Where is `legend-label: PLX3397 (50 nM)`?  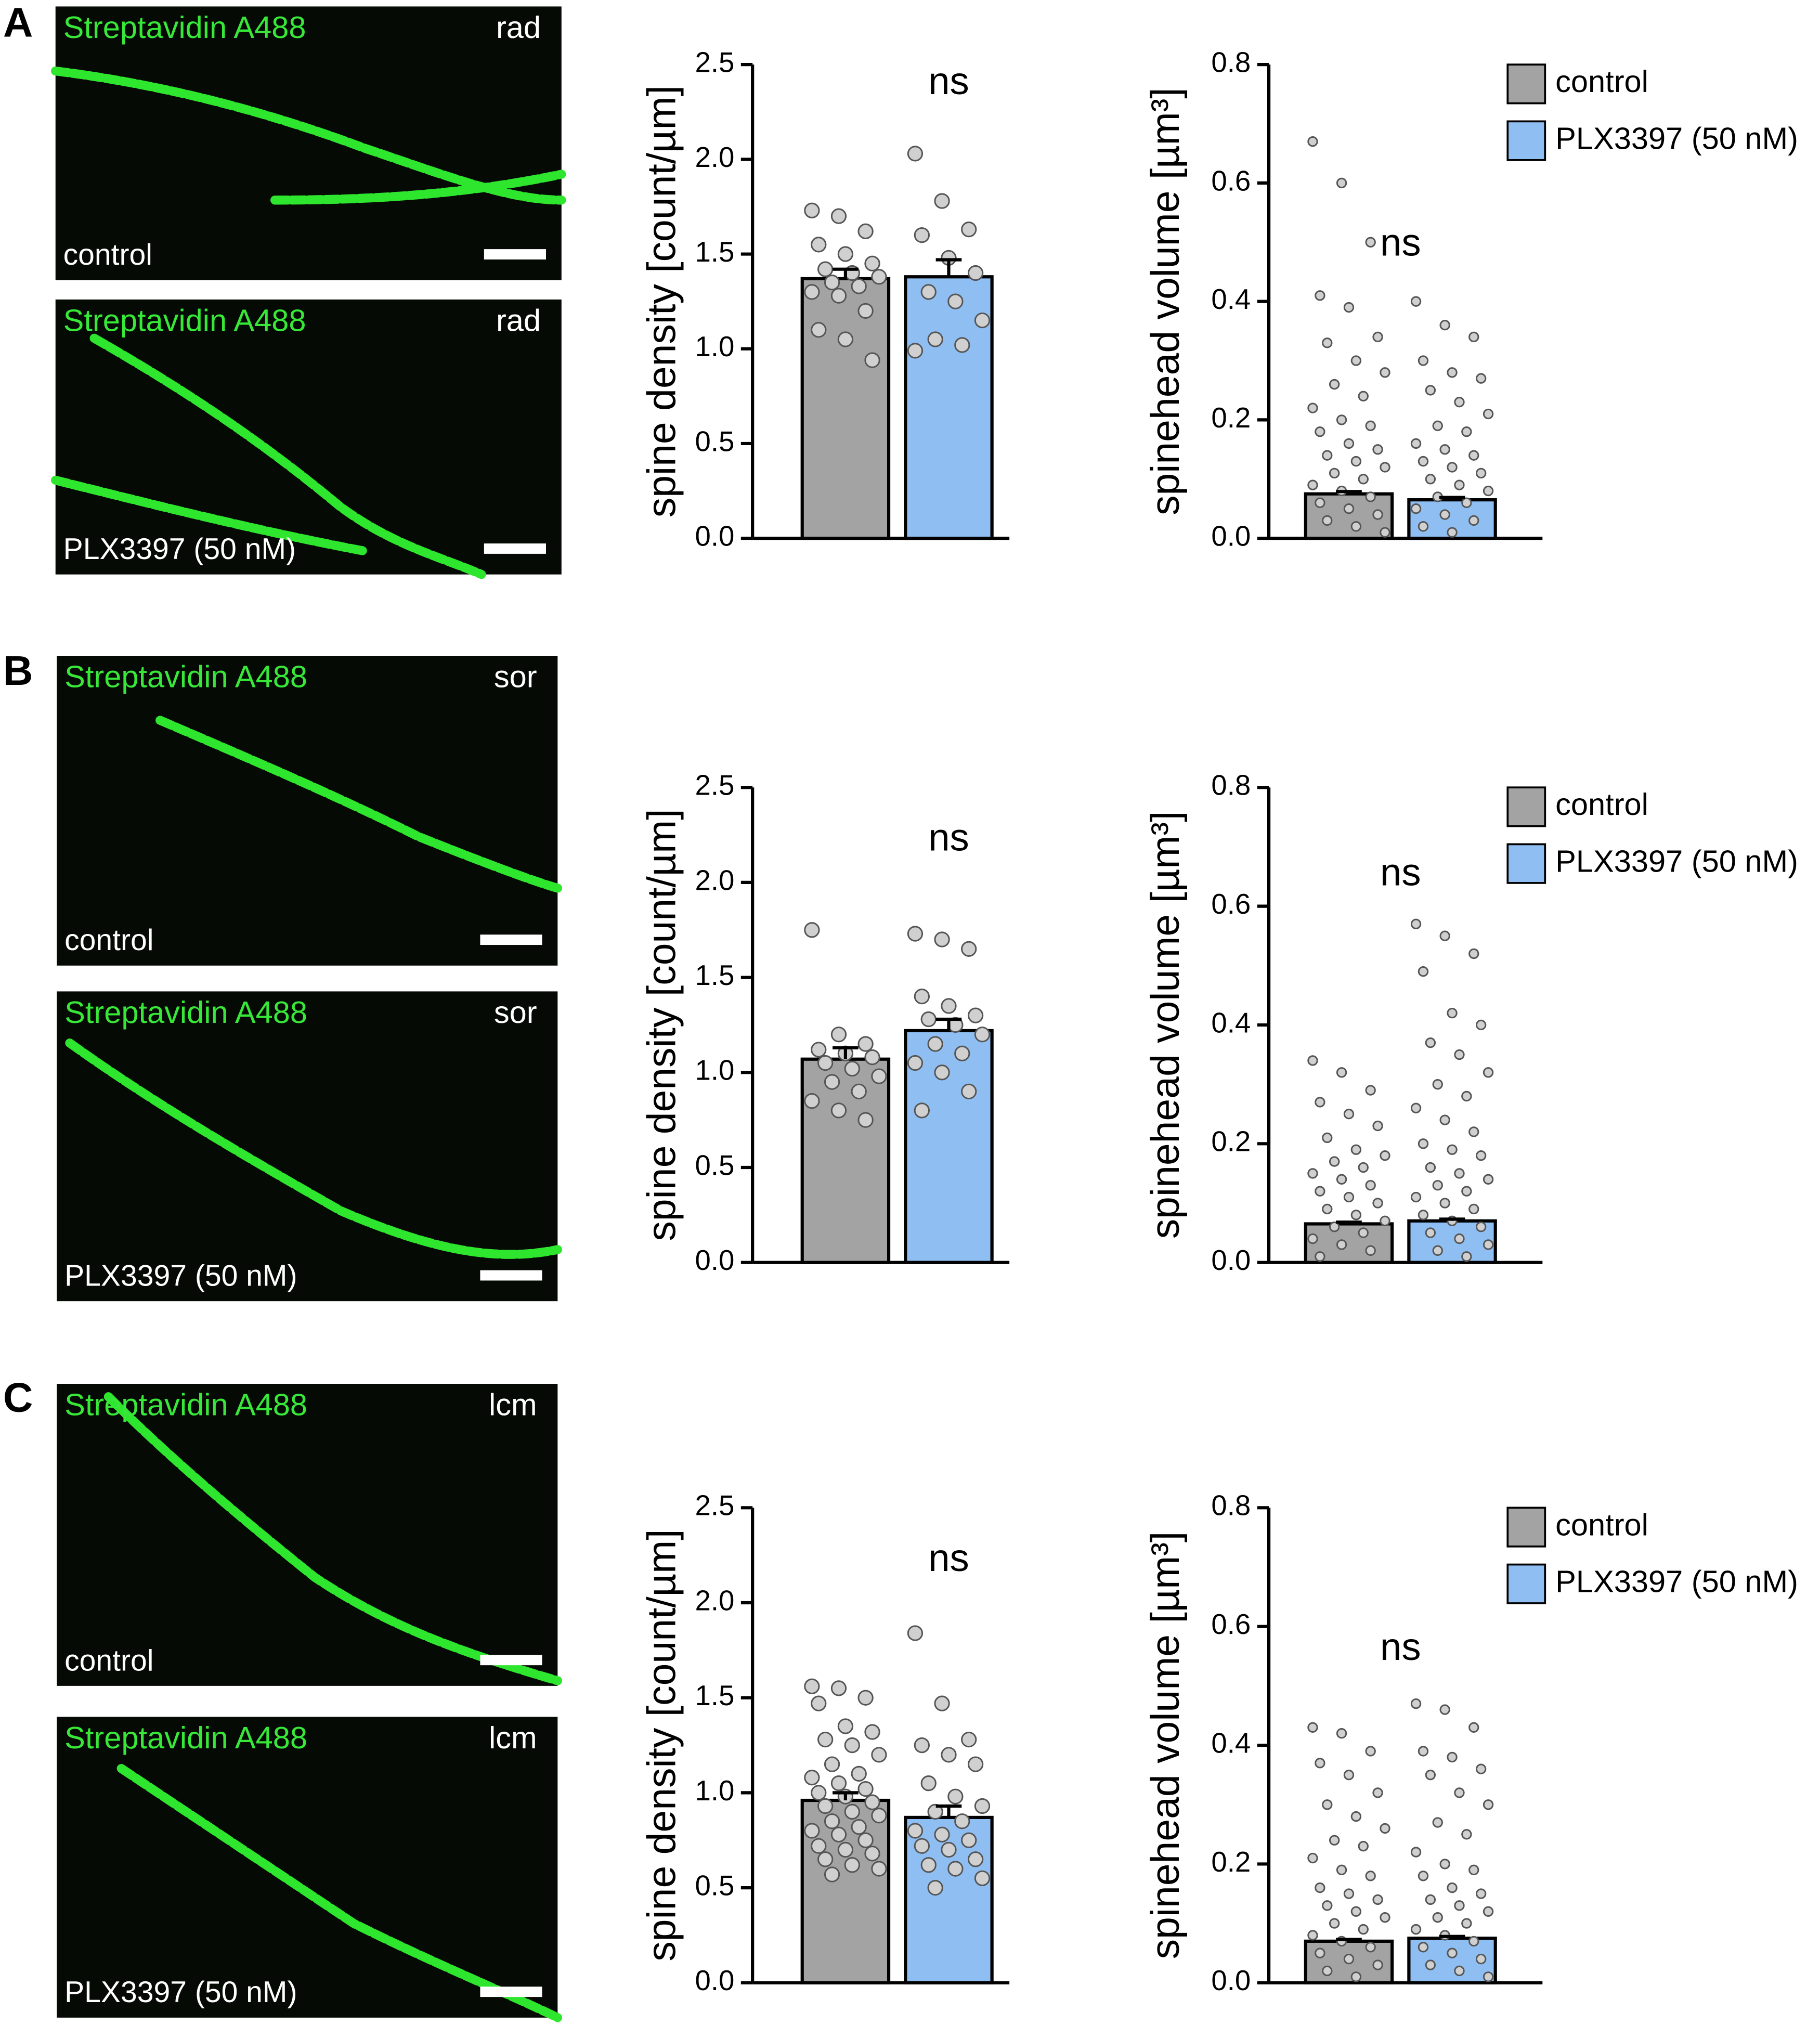 legend-label: PLX3397 (50 nM) is located at coordinates (1676, 1581).